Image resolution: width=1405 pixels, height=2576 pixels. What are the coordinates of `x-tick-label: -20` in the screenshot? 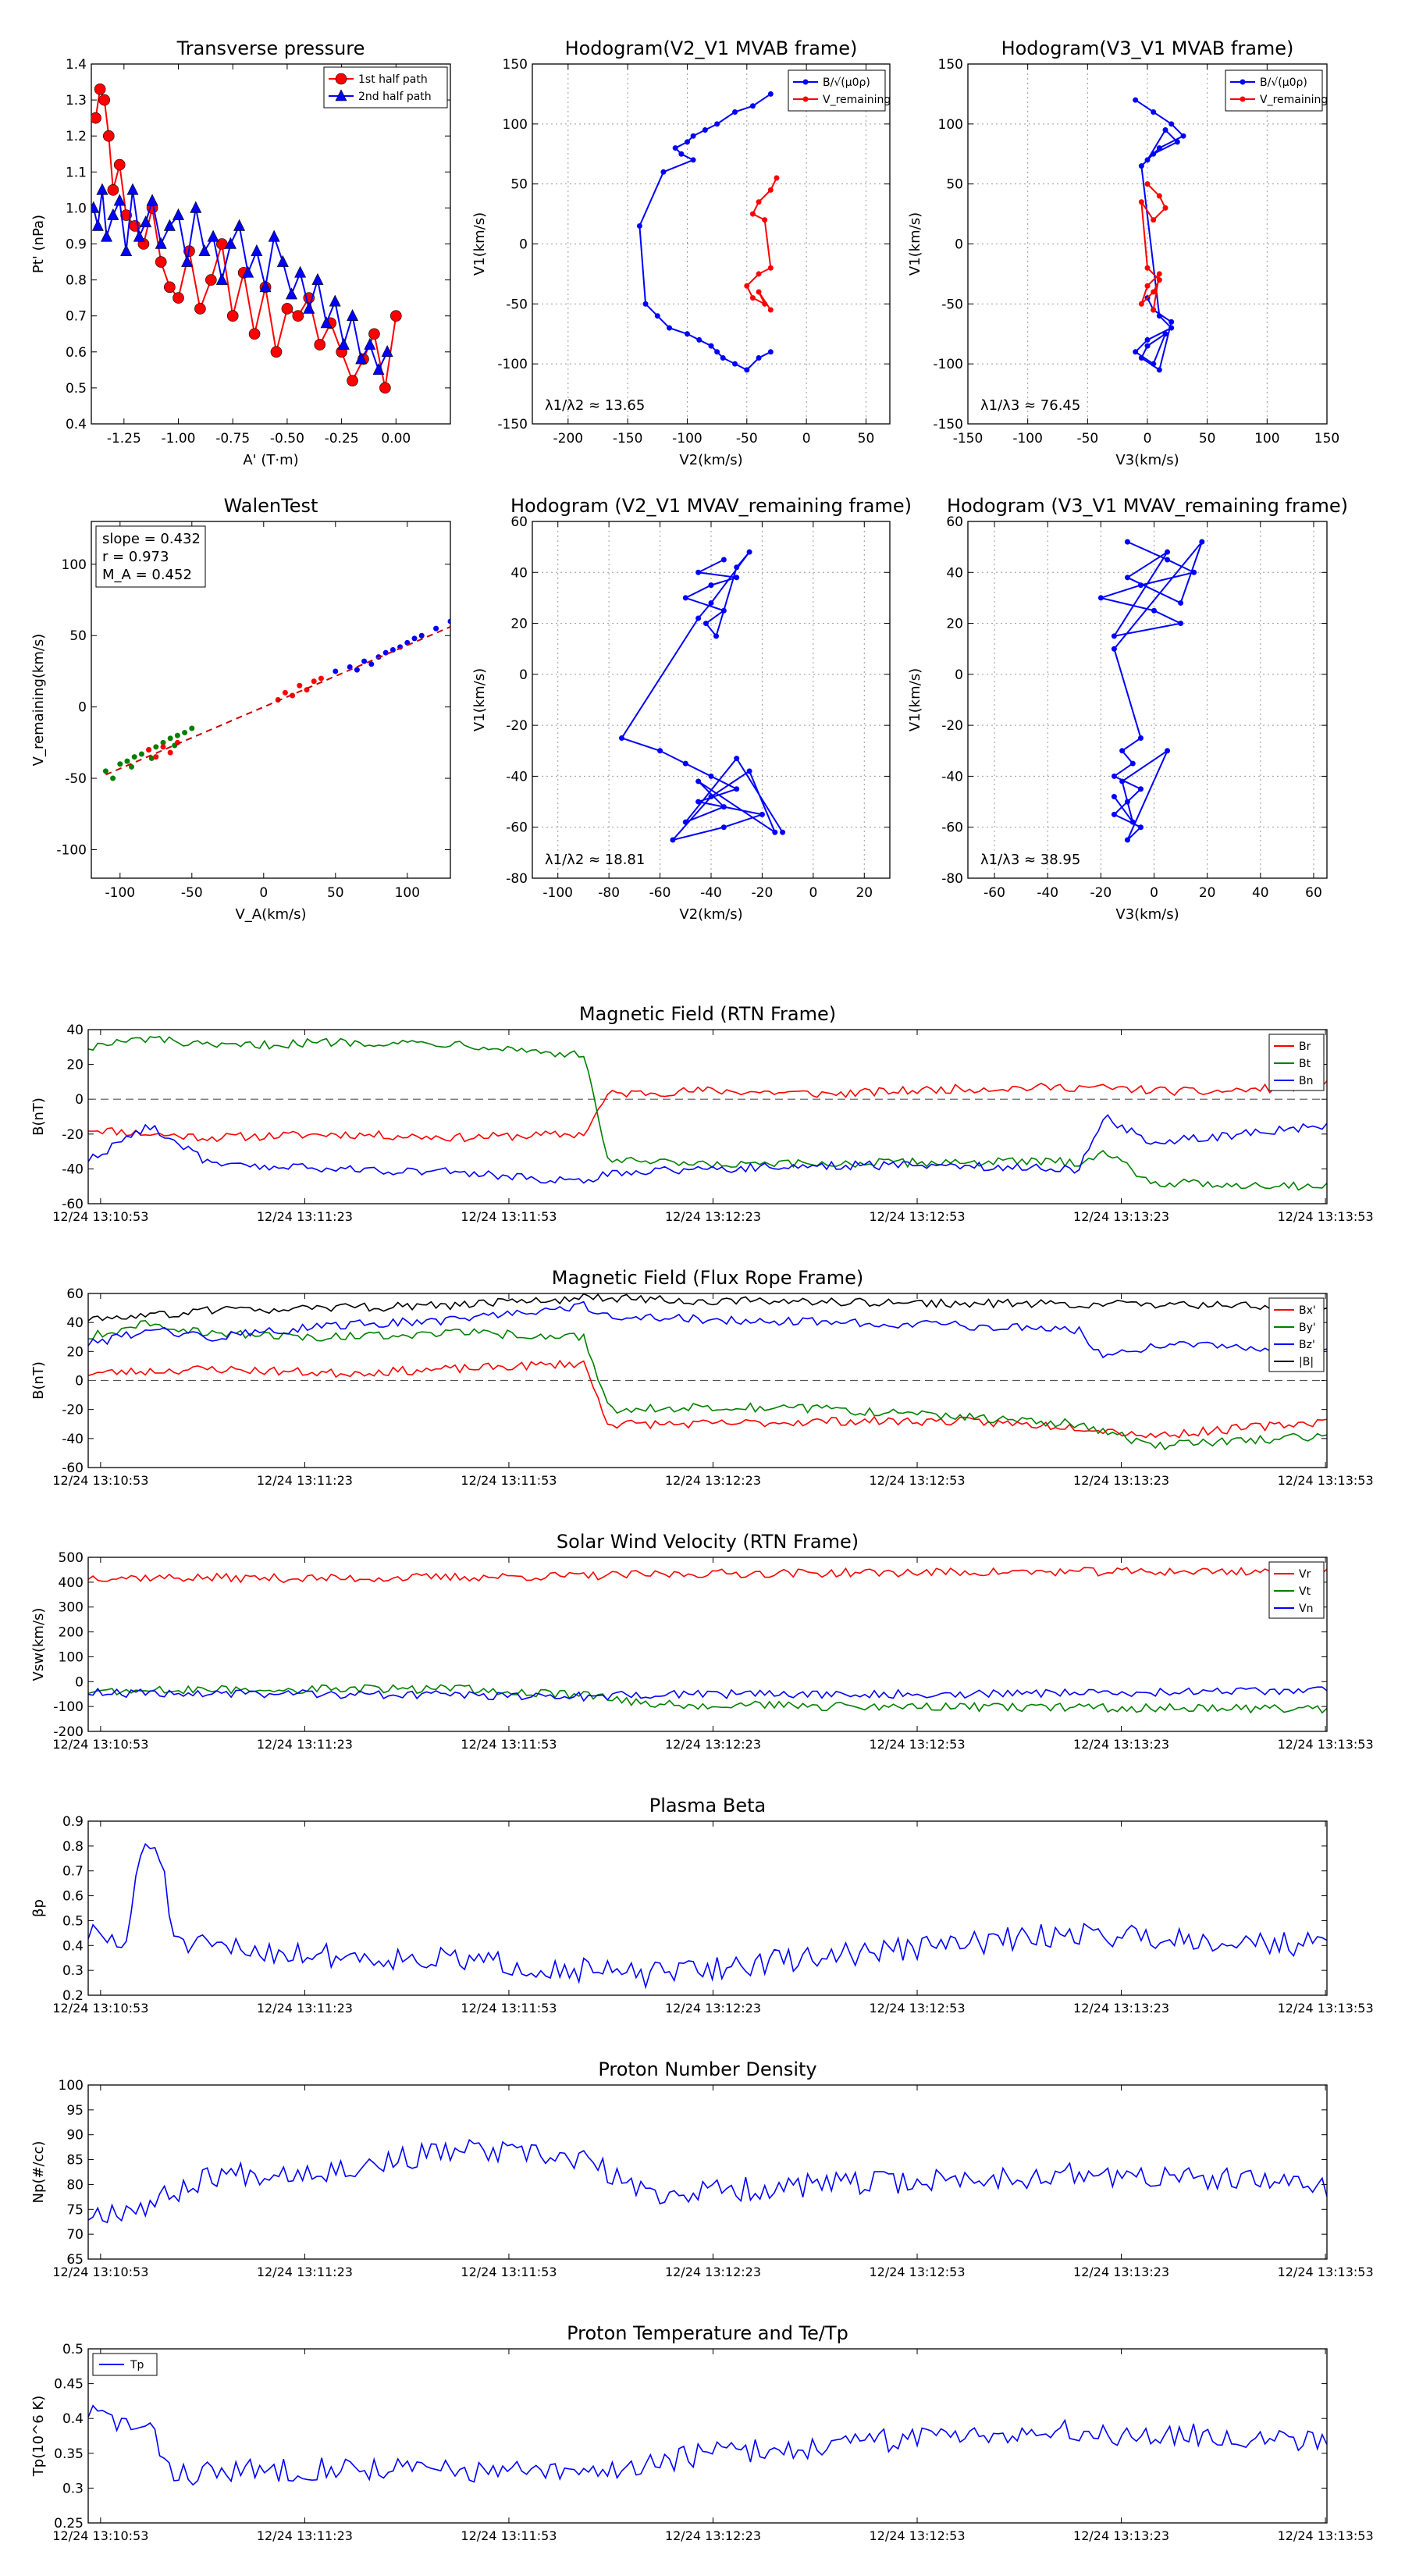 It's located at (763, 893).